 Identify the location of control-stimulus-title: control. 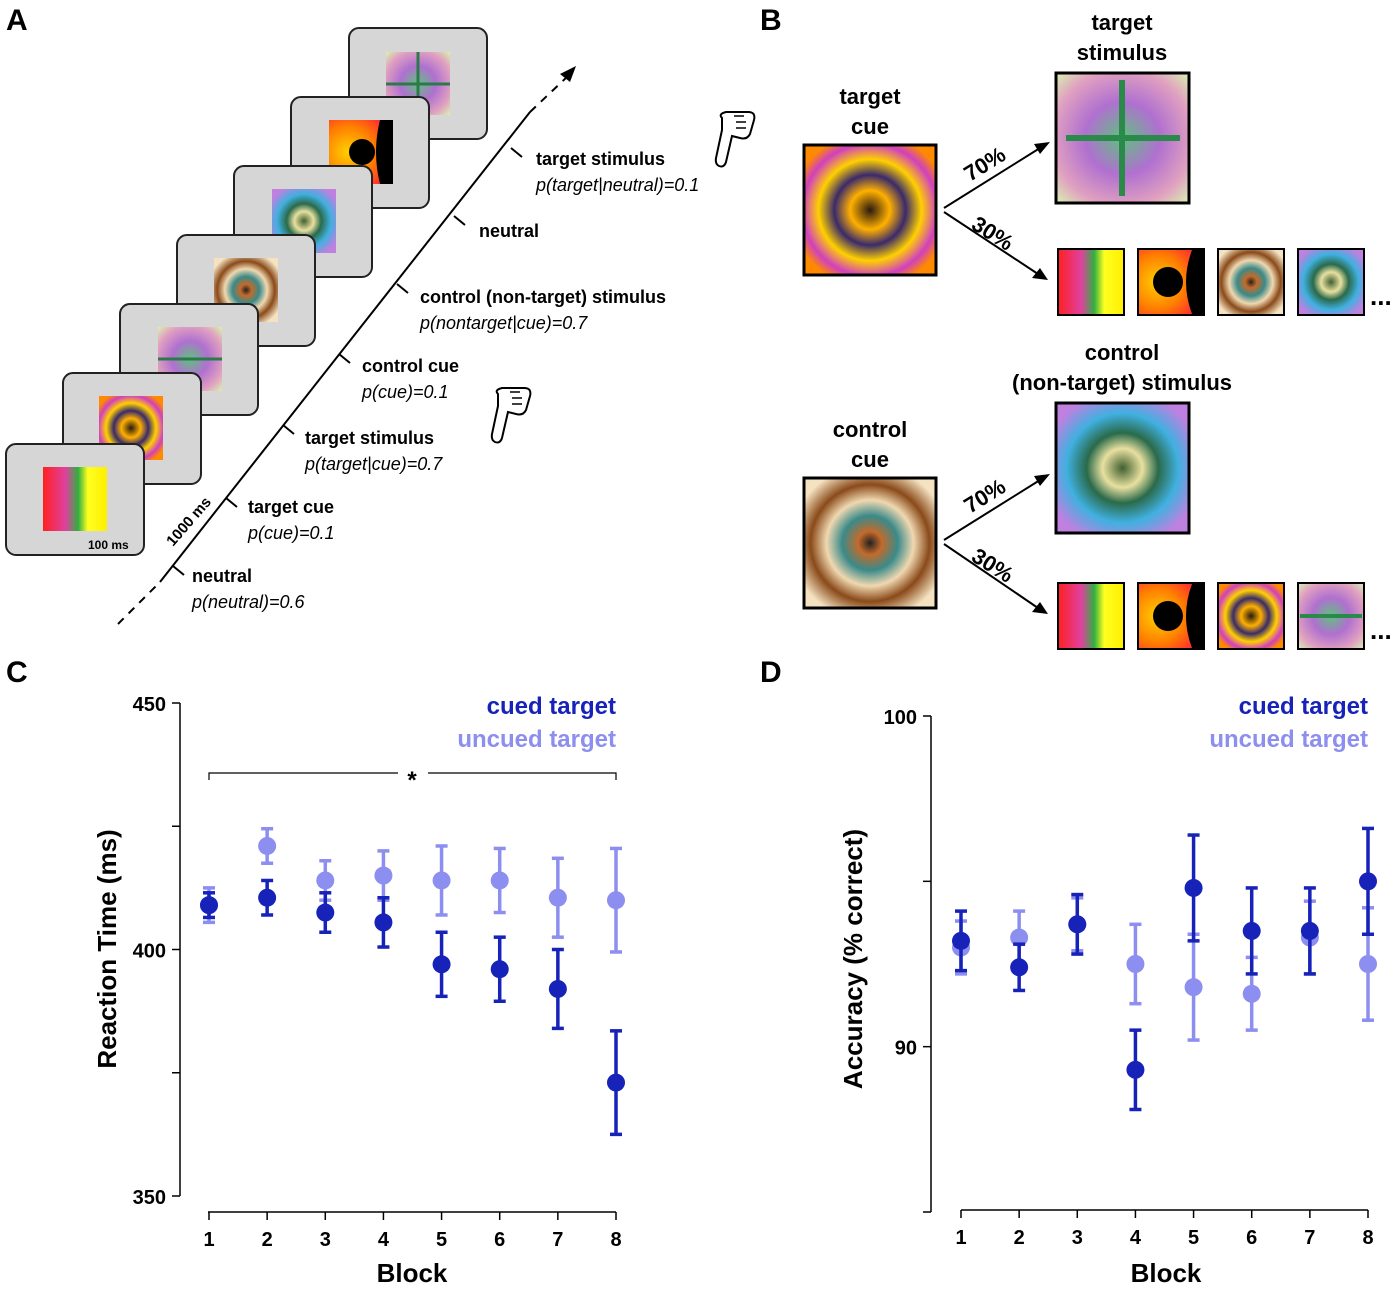
(1122, 352).